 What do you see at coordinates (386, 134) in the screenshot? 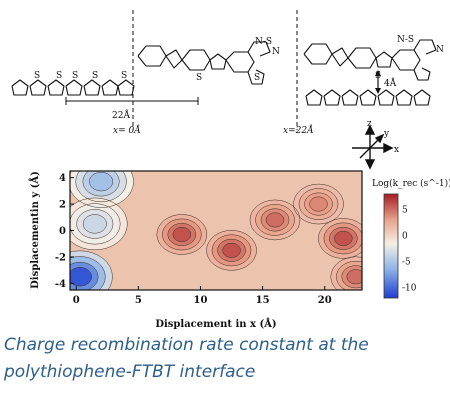
I see `axis-y-label: y` at bounding box center [386, 134].